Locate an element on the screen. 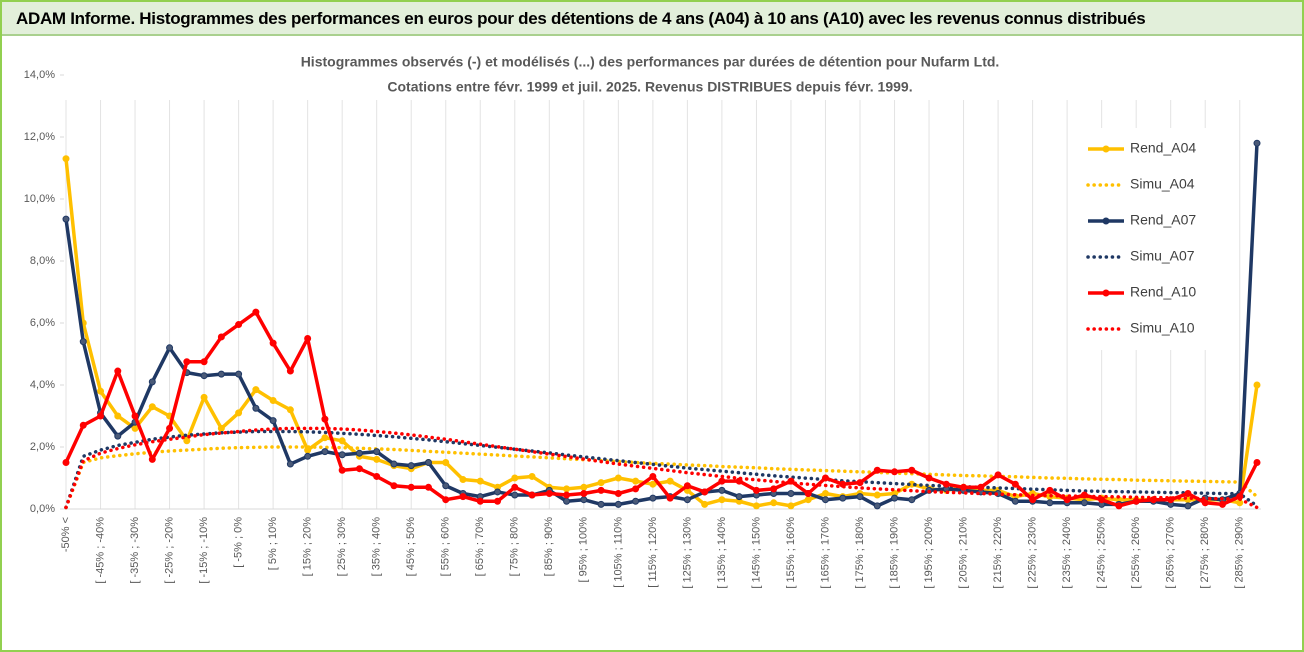  y-tick-label: 10,0% is located at coordinates (39, 199).